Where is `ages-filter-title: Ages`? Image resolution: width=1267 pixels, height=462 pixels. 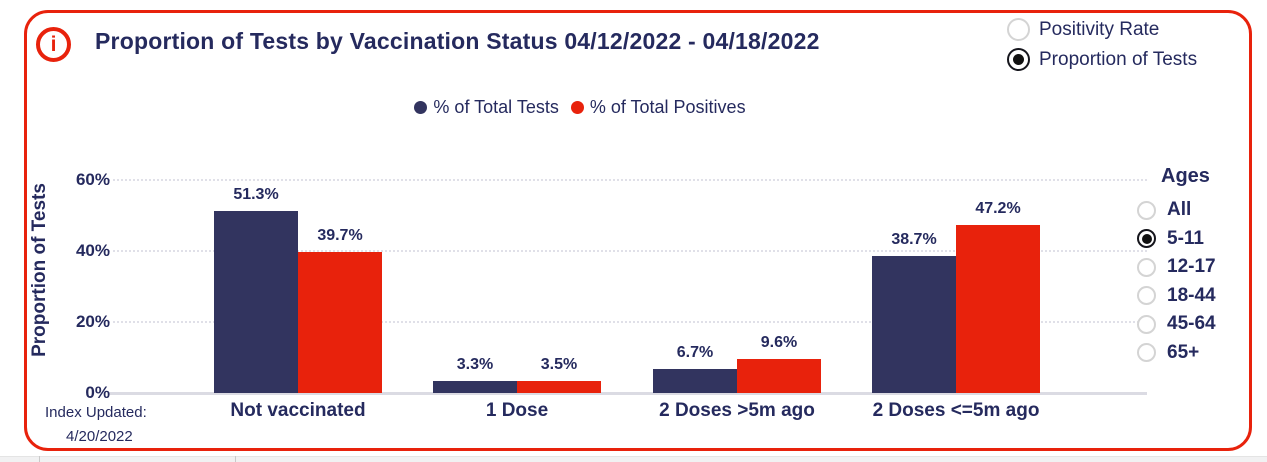 ages-filter-title: Ages is located at coordinates (1185, 176).